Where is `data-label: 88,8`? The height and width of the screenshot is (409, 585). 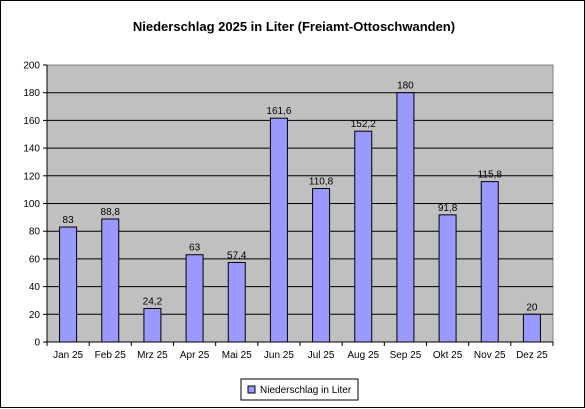
data-label: 88,8 is located at coordinates (111, 212).